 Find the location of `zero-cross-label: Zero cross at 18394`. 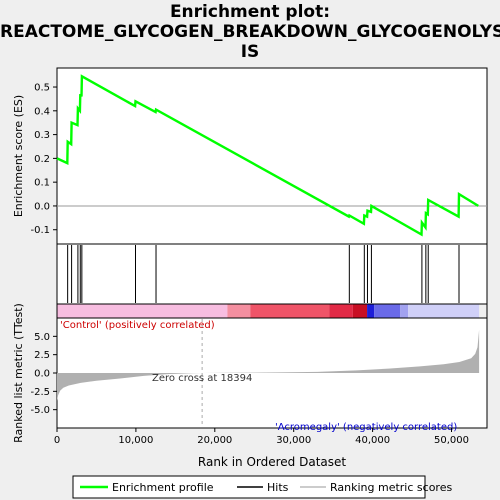

zero-cross-label: Zero cross at 18394 is located at coordinates (202, 378).